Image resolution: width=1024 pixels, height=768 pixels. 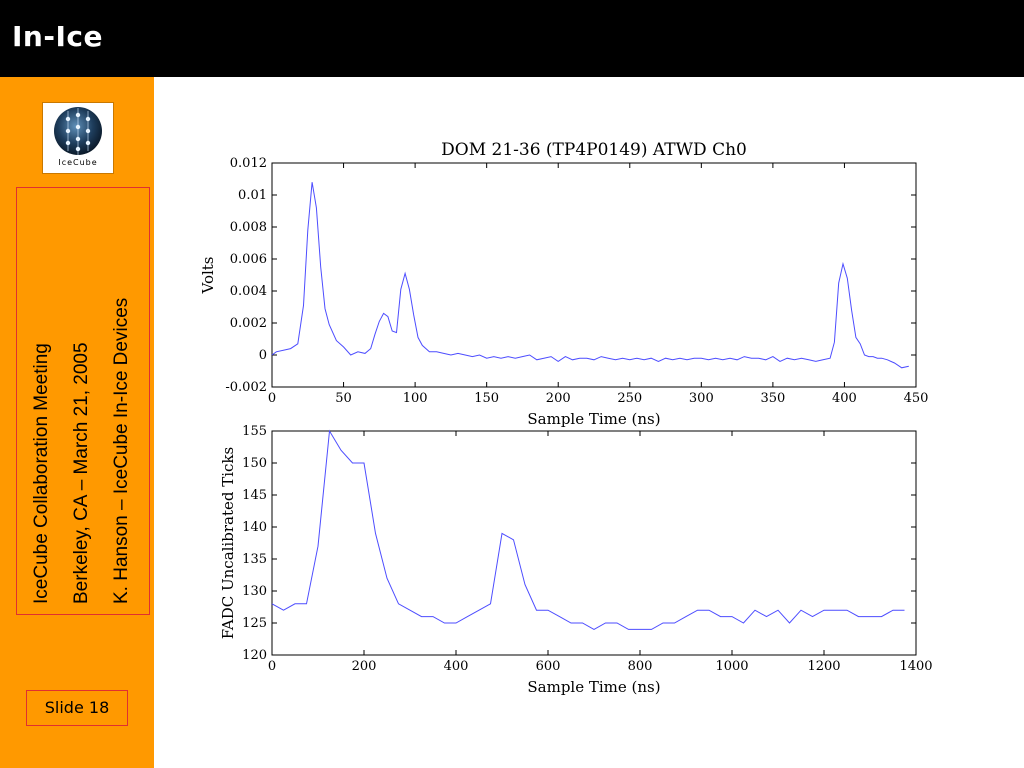 I want to click on fadc-xtick-label: 1400, so click(x=915, y=666).